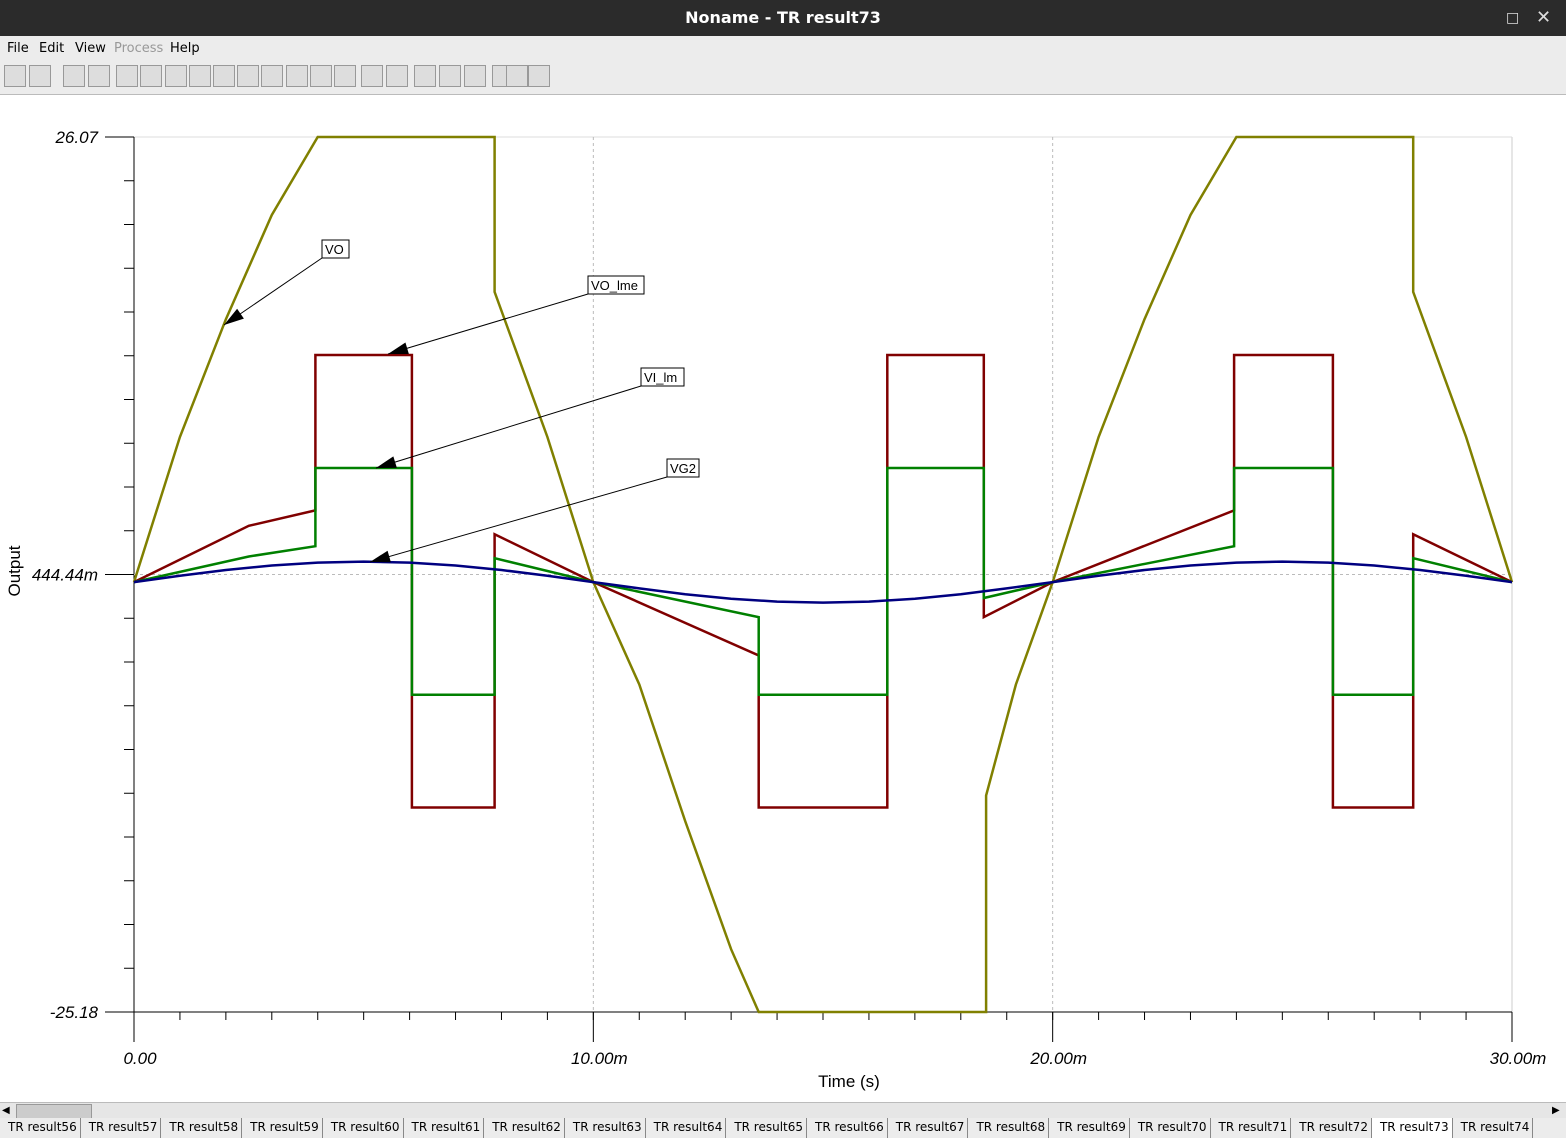 This screenshot has height=1138, width=1566. What do you see at coordinates (686, 1128) in the screenshot?
I see `tab: TR result64` at bounding box center [686, 1128].